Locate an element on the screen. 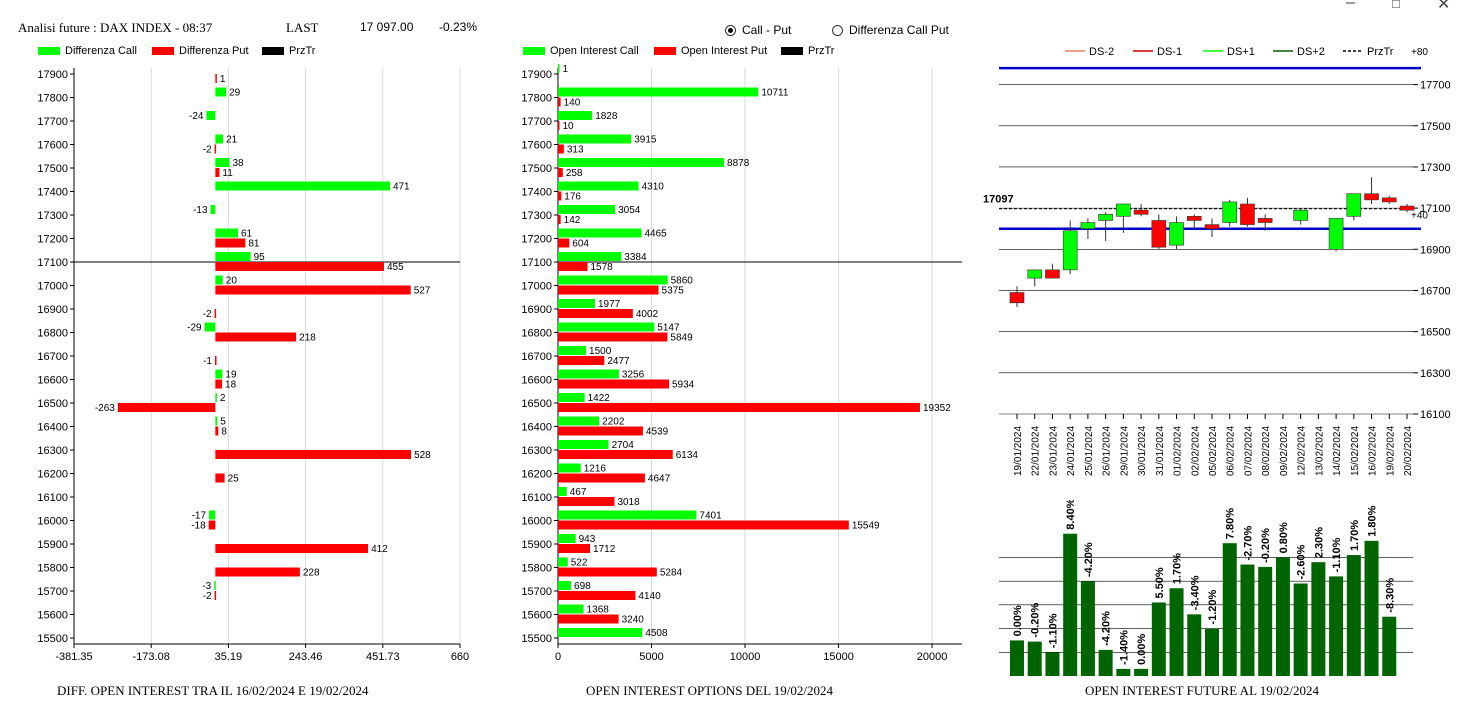 This screenshot has height=702, width=1464. y-tick-label: 17700 is located at coordinates (1435, 86).